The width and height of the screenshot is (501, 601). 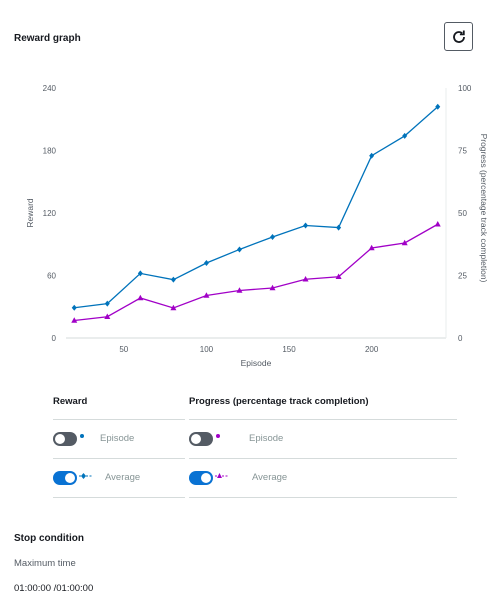 I want to click on reward-episode-toggle, so click(x=65, y=439).